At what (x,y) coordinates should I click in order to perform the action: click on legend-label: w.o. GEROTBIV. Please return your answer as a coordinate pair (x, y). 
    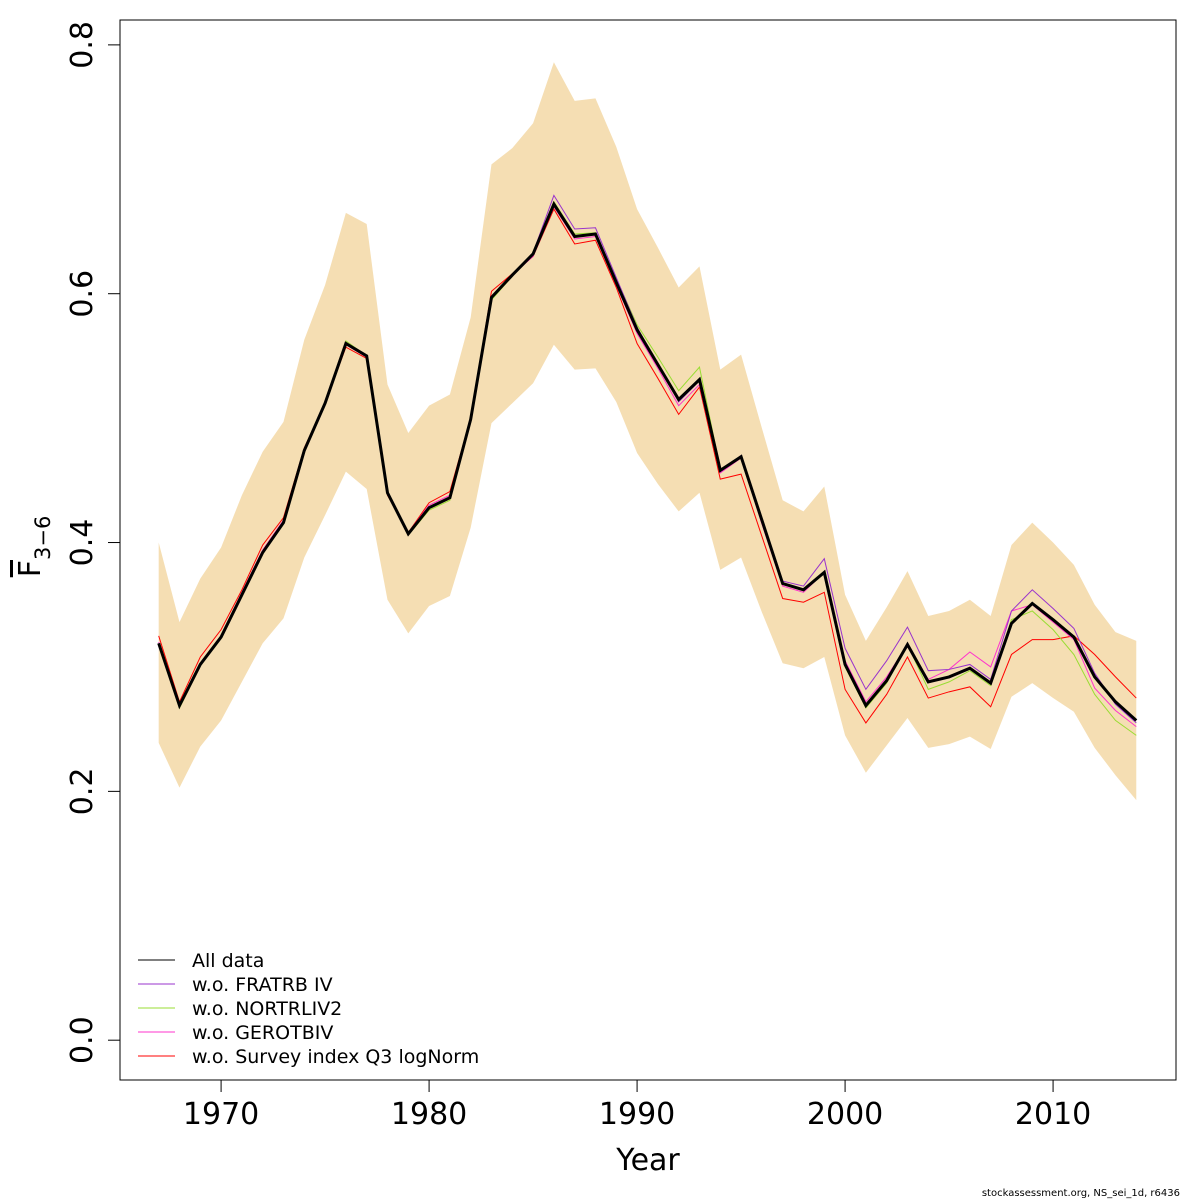
    Looking at the image, I should click on (262, 1033).